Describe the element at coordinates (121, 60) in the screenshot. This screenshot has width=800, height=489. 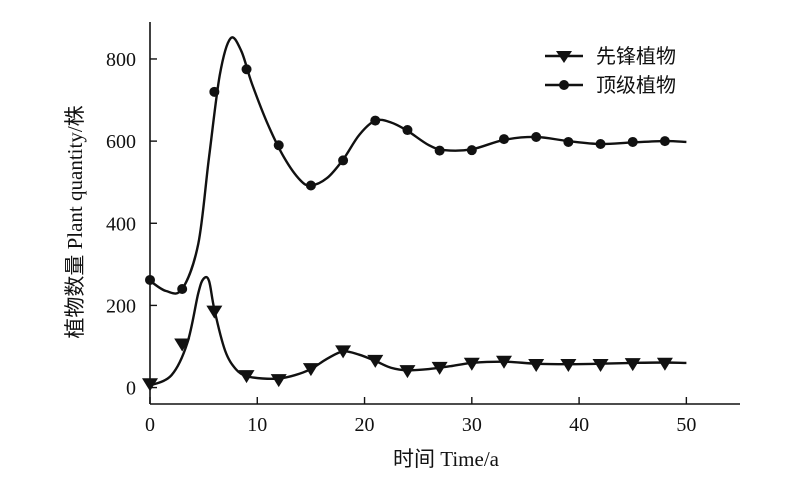
I see `y-tick-label: 800` at that location.